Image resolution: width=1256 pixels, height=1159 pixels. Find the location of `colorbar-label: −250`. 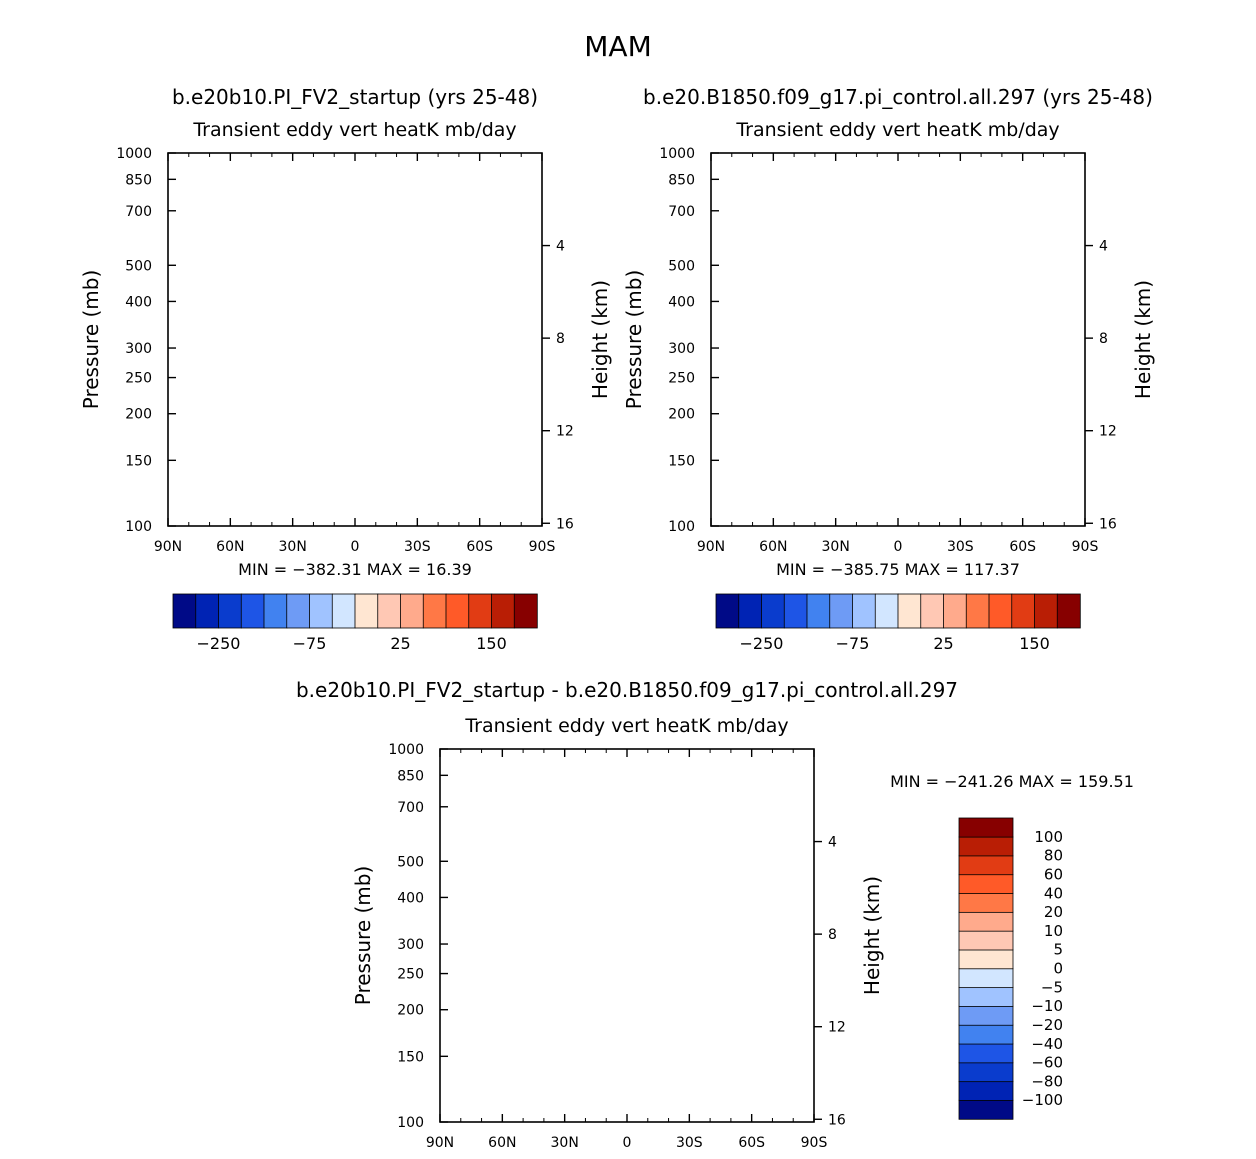

colorbar-label: −250 is located at coordinates (219, 643).